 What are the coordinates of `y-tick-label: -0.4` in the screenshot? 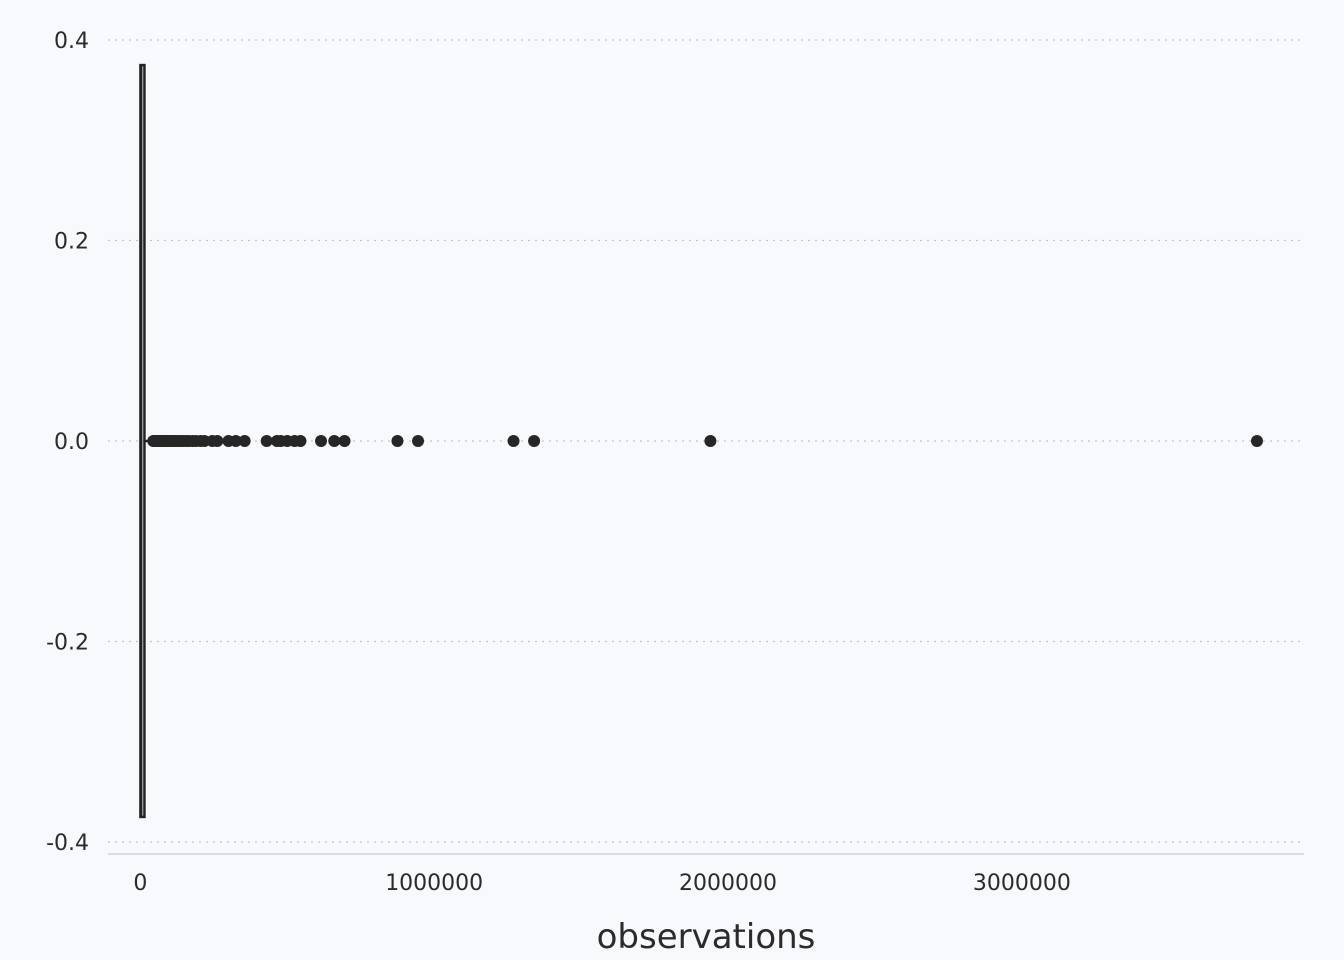 It's located at (67, 843).